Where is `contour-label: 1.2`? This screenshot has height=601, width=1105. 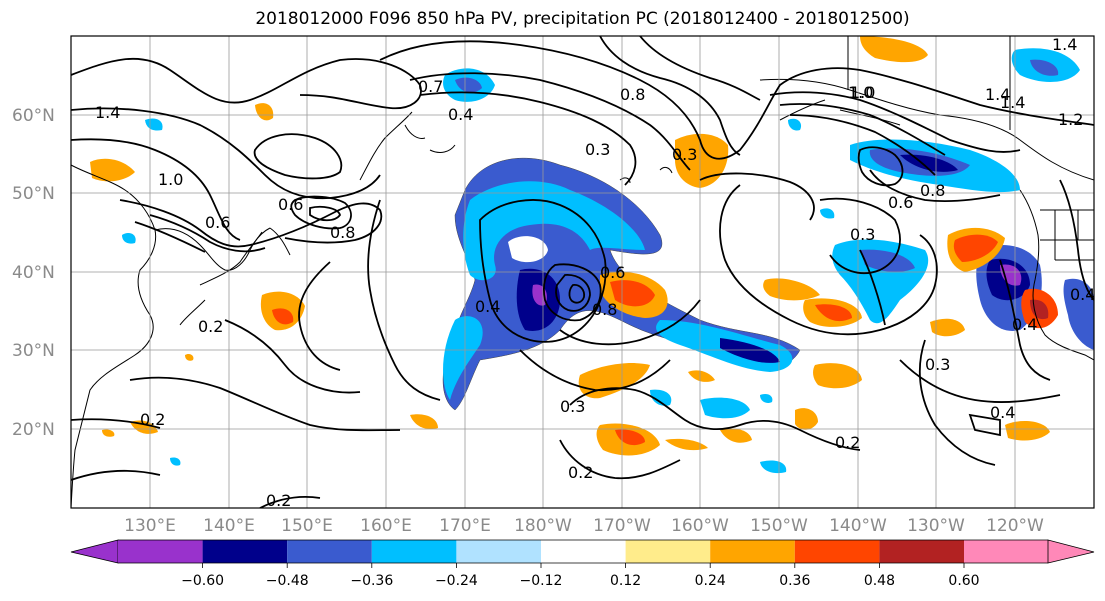 contour-label: 1.2 is located at coordinates (1070, 119).